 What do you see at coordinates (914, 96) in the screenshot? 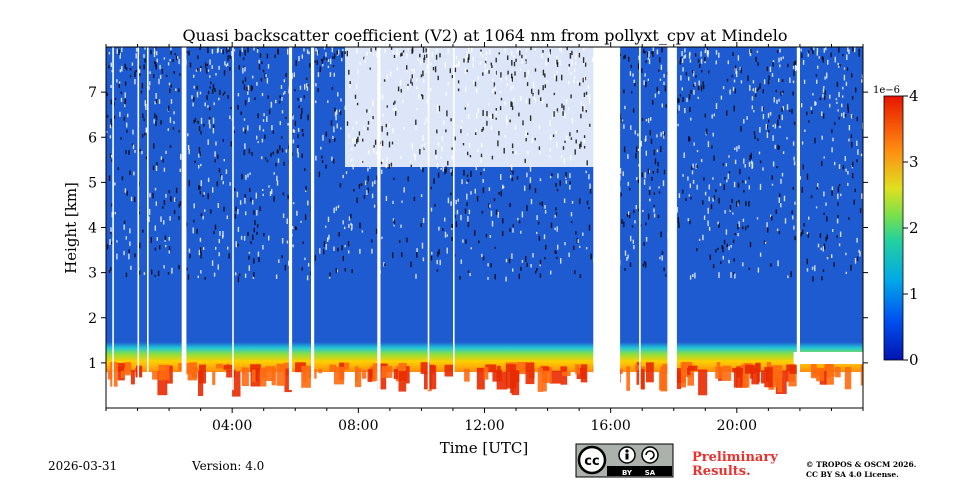
I see `colorbar-tick-label-4: 4` at bounding box center [914, 96].